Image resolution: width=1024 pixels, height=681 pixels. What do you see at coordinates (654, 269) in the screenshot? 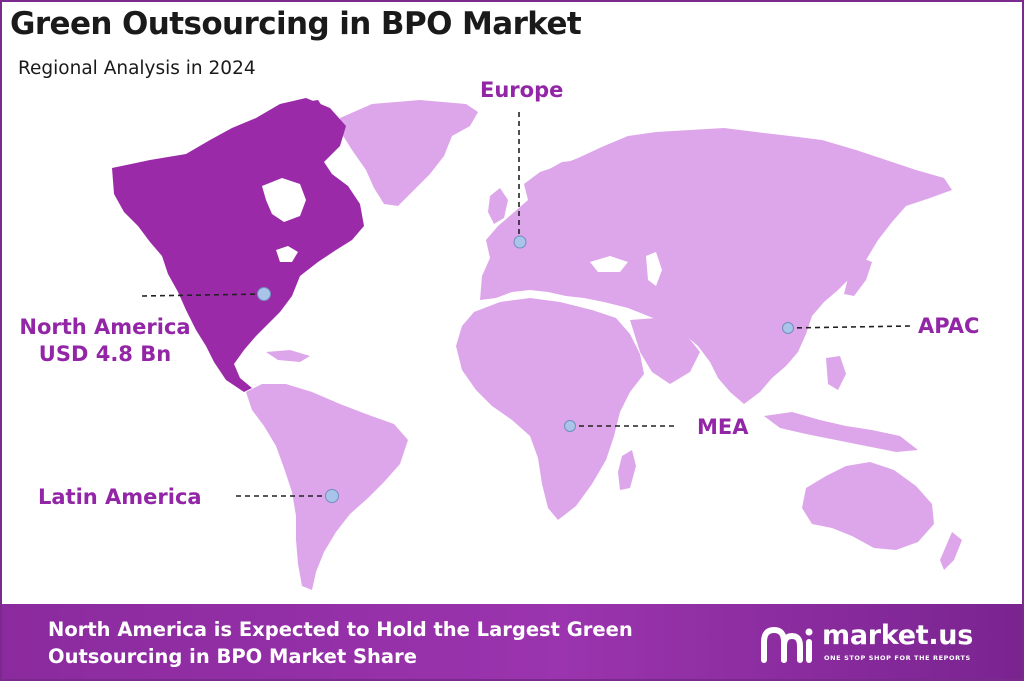
I see `caspian-sea-shape` at bounding box center [654, 269].